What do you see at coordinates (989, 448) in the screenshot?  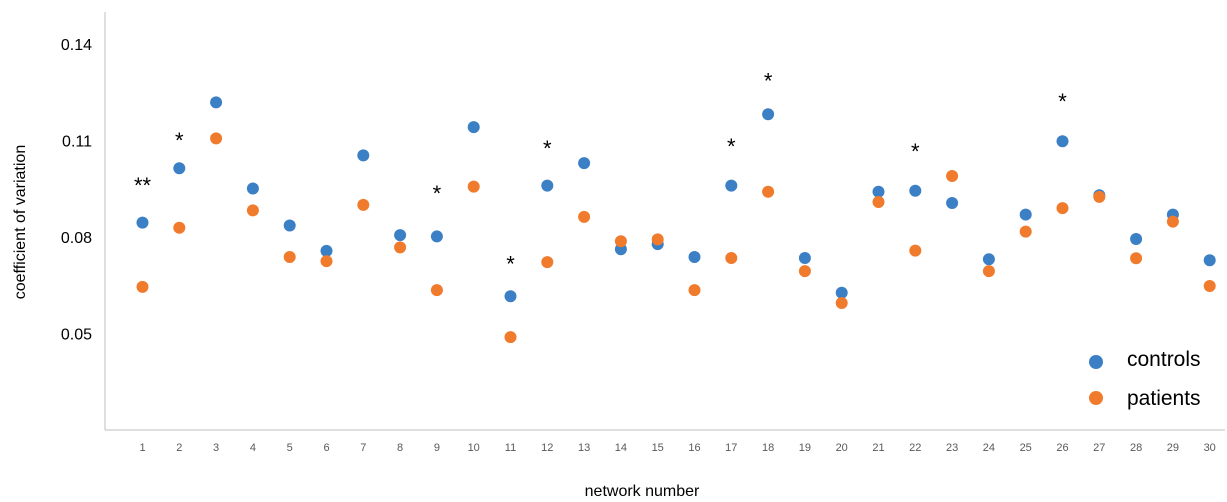 I see `x-tick-label: 24` at bounding box center [989, 448].